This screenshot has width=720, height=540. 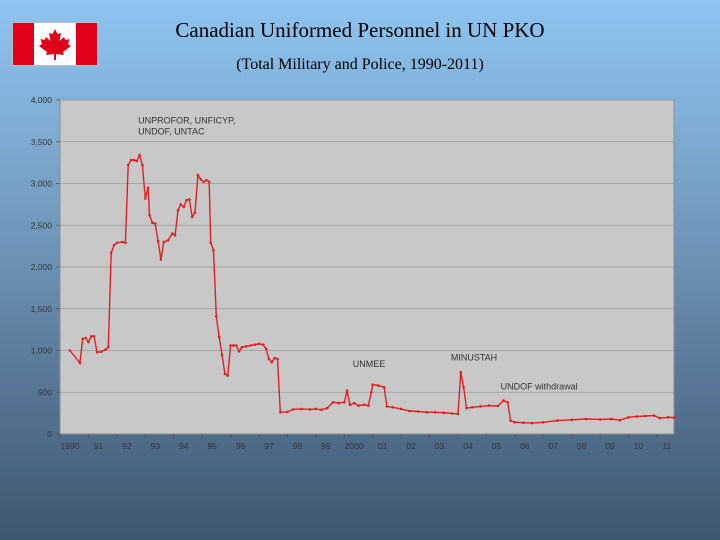 What do you see at coordinates (186, 120) in the screenshot?
I see `annotation-label: UNPROFOR, UNFICYP,` at bounding box center [186, 120].